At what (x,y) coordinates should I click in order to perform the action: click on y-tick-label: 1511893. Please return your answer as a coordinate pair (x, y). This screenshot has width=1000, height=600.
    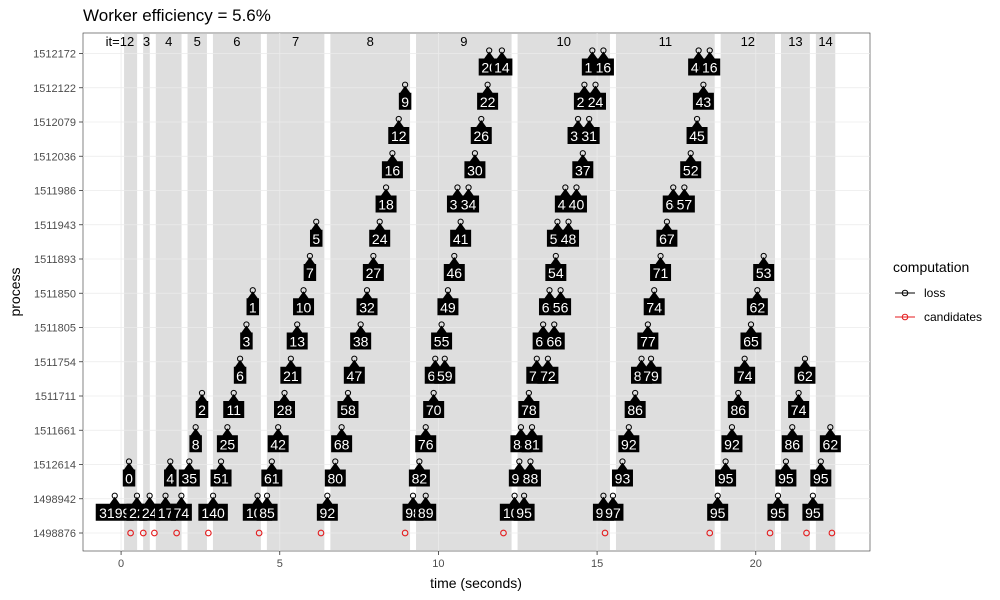
    Looking at the image, I should click on (55, 260).